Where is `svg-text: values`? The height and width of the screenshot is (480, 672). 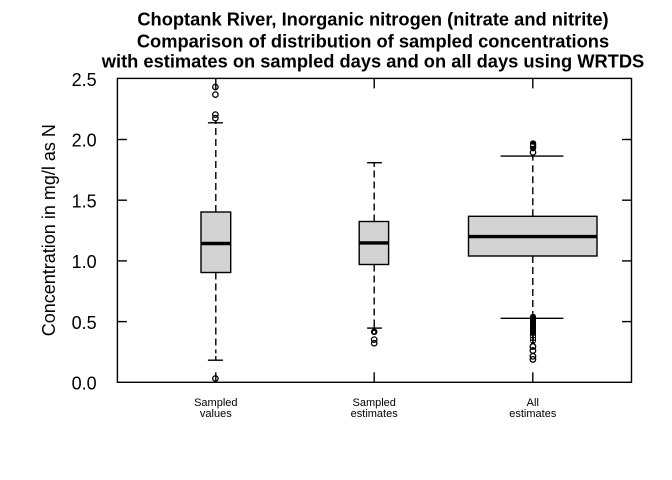 svg-text: values is located at coordinates (216, 414).